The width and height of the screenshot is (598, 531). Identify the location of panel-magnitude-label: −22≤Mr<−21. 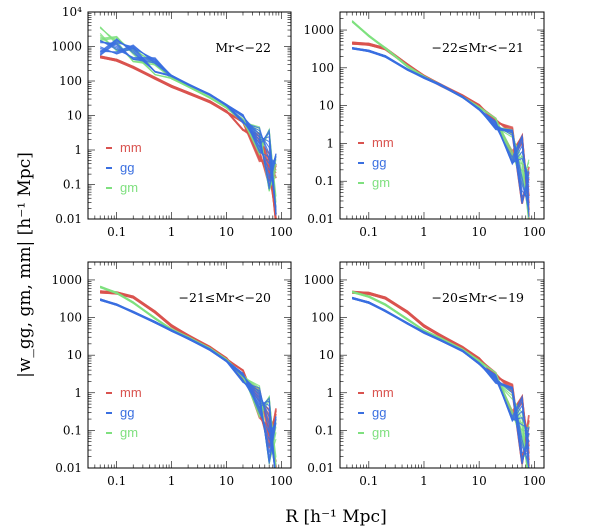
(478, 47).